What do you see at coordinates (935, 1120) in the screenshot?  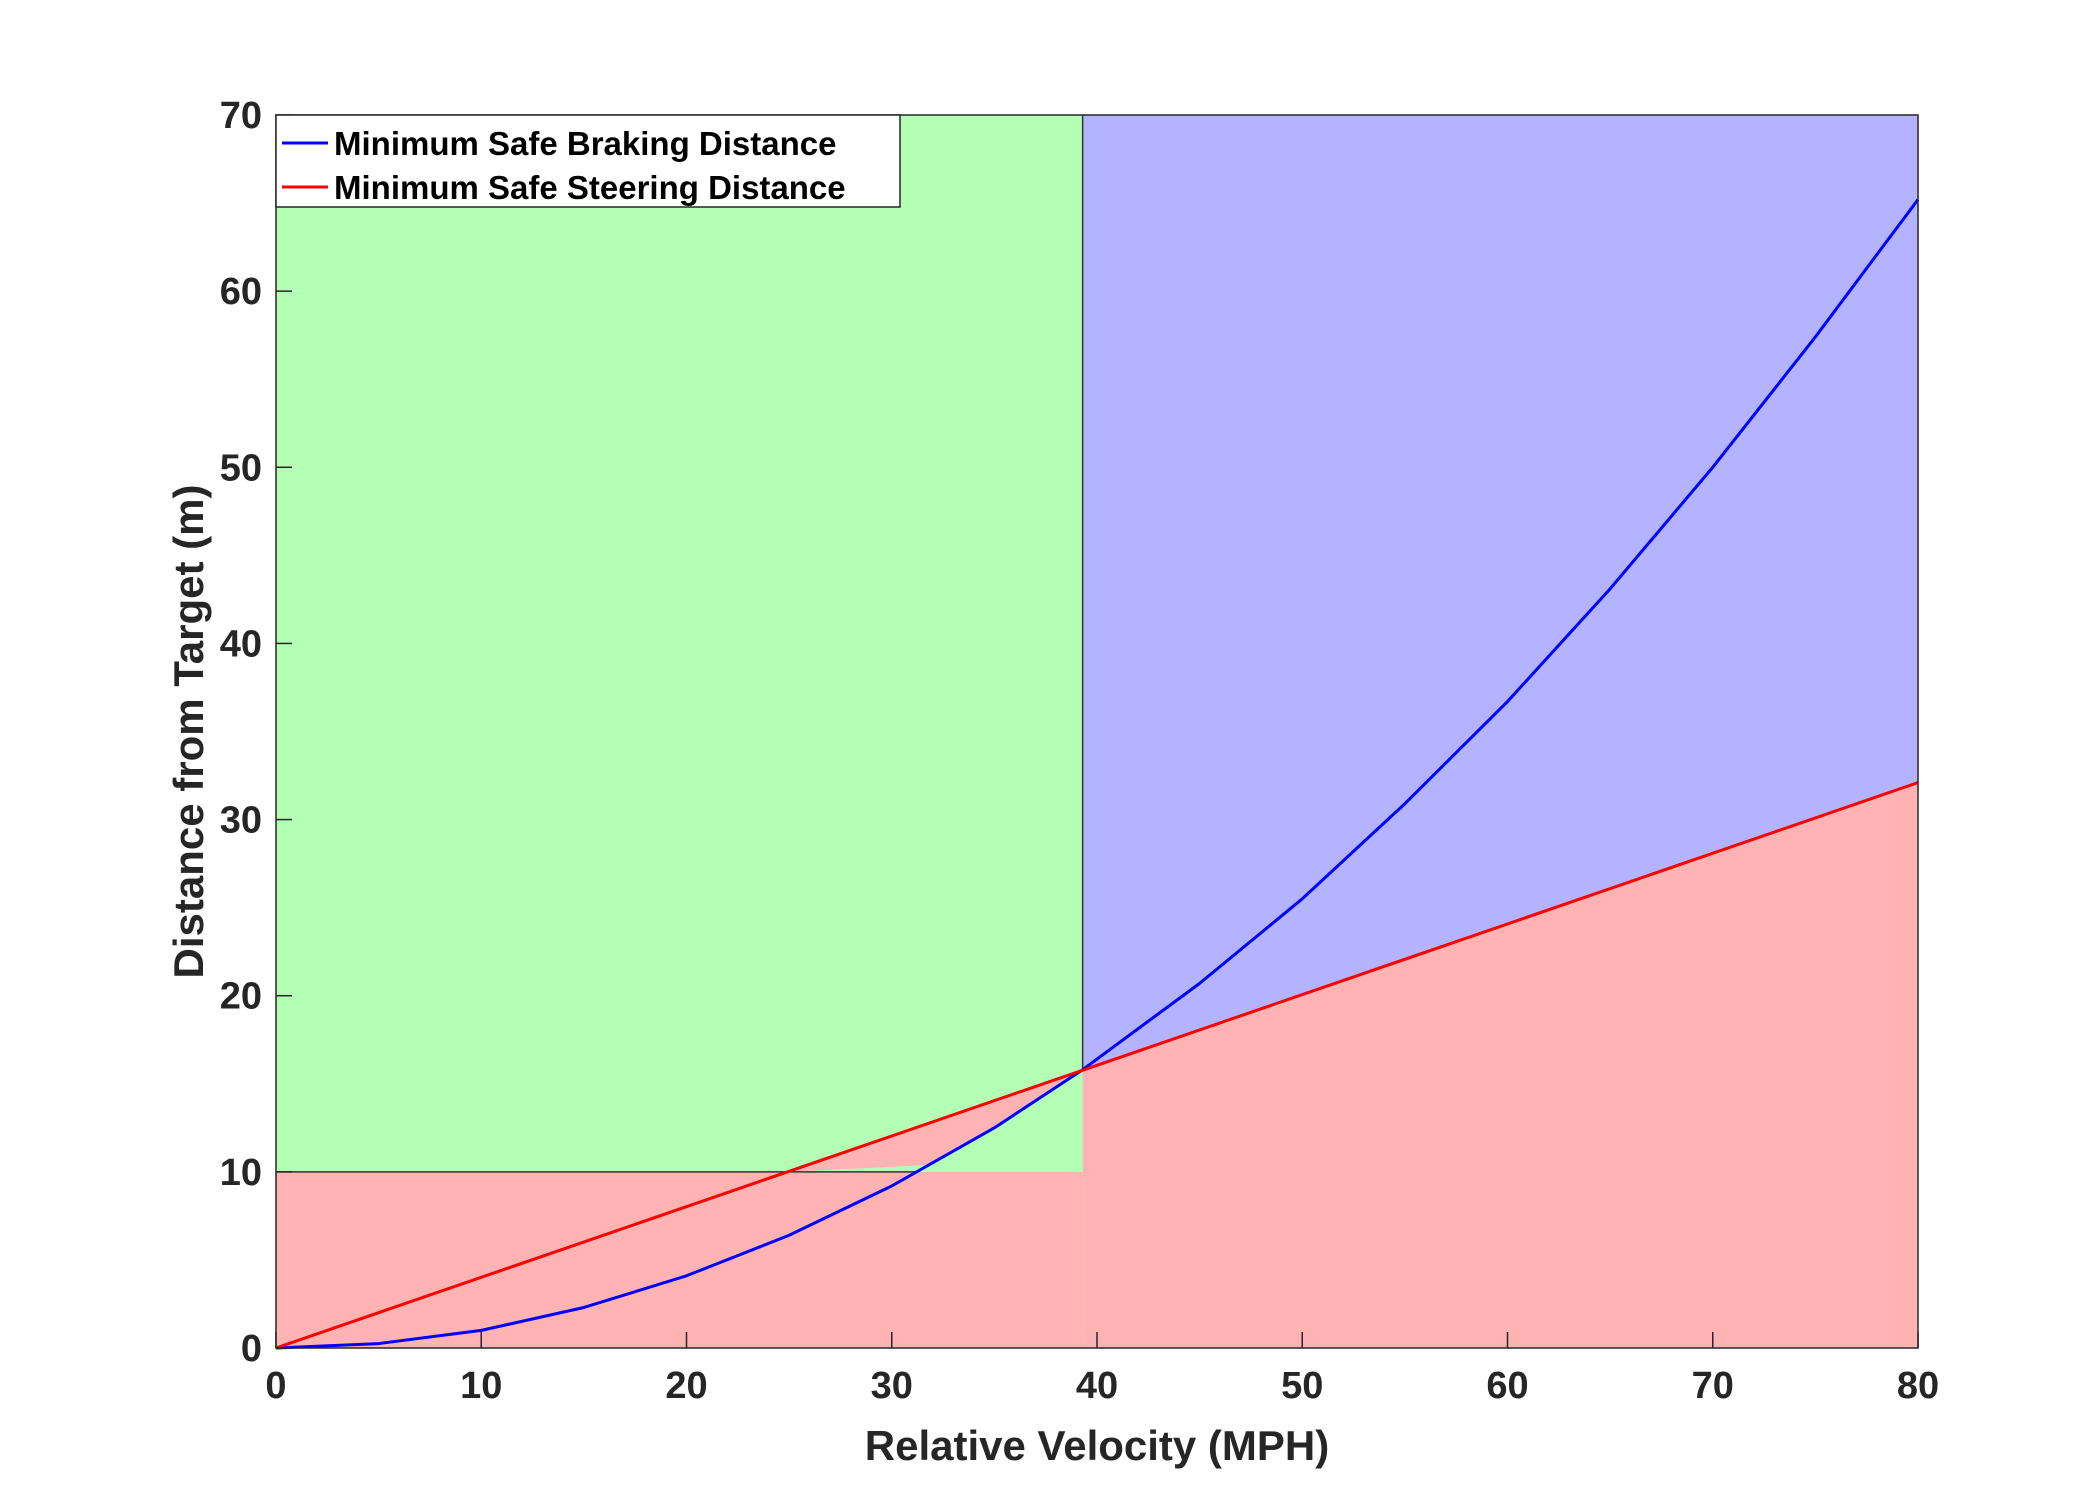 I see `region-red-wedge` at bounding box center [935, 1120].